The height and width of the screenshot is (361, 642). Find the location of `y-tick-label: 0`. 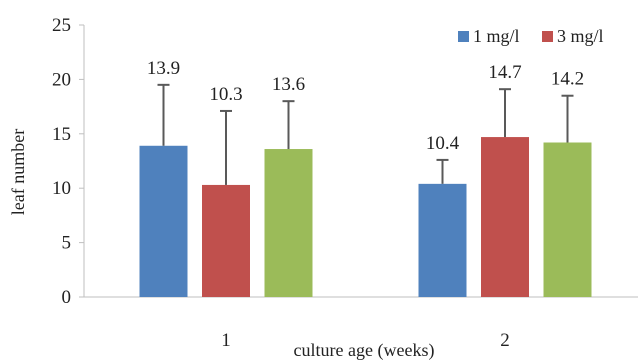

y-tick-label: 0 is located at coordinates (67, 297).